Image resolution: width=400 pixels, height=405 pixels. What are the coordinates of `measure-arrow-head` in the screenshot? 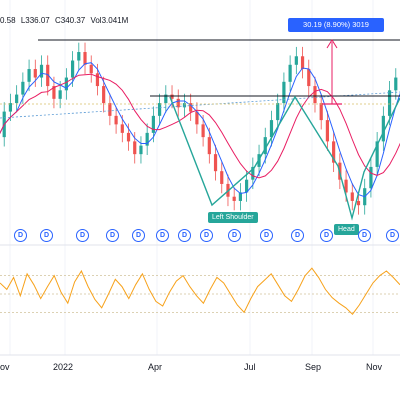 It's located at (332, 44).